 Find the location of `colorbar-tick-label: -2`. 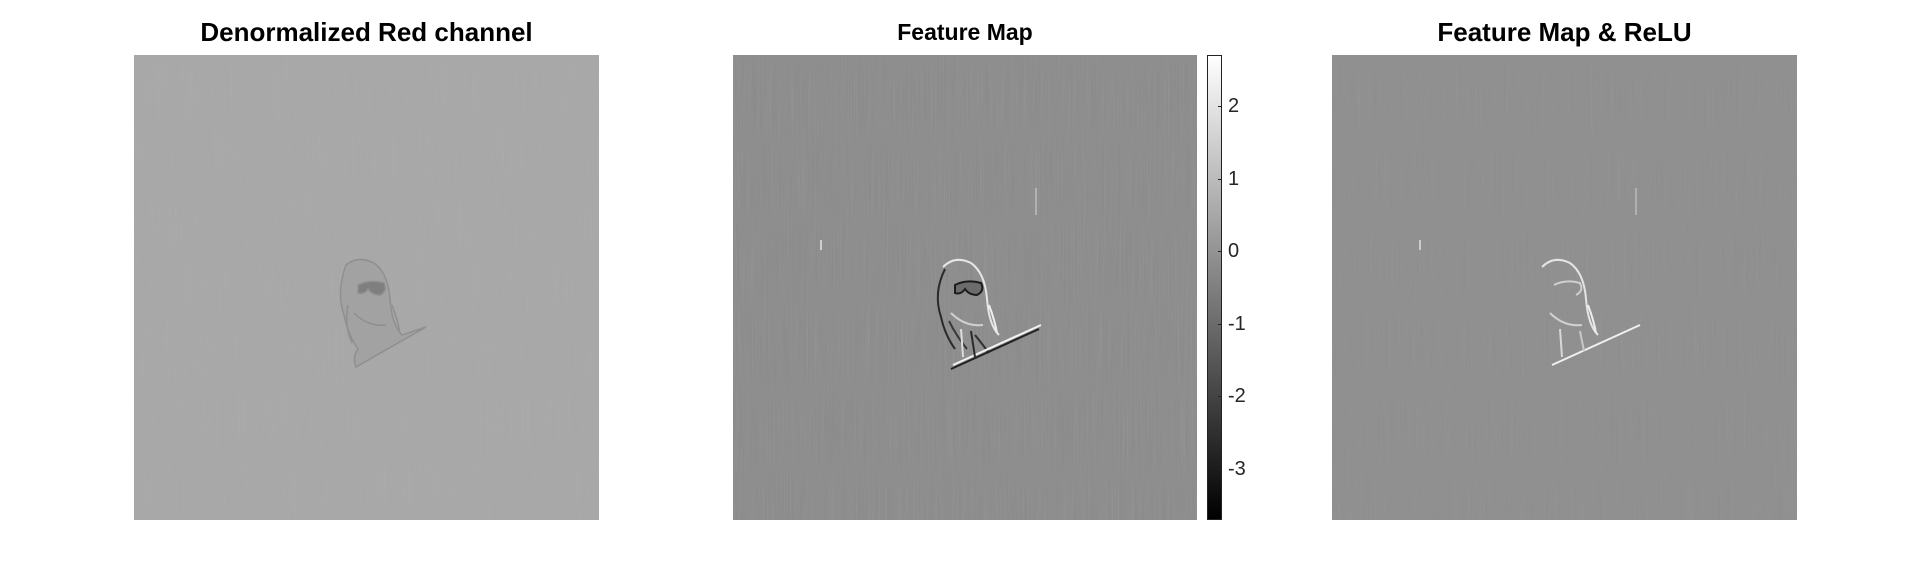

colorbar-tick-label: -2 is located at coordinates (1237, 396).